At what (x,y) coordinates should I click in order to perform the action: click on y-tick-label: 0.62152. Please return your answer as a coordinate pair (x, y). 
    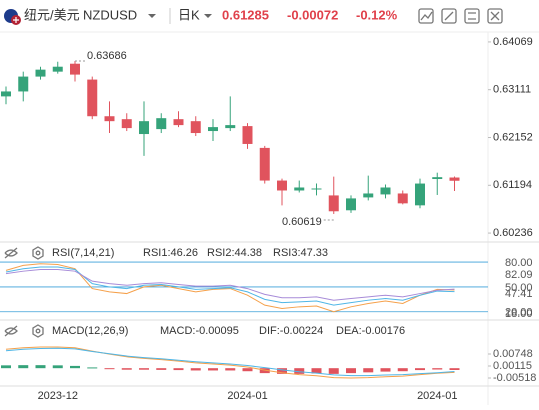
    Looking at the image, I should click on (513, 137).